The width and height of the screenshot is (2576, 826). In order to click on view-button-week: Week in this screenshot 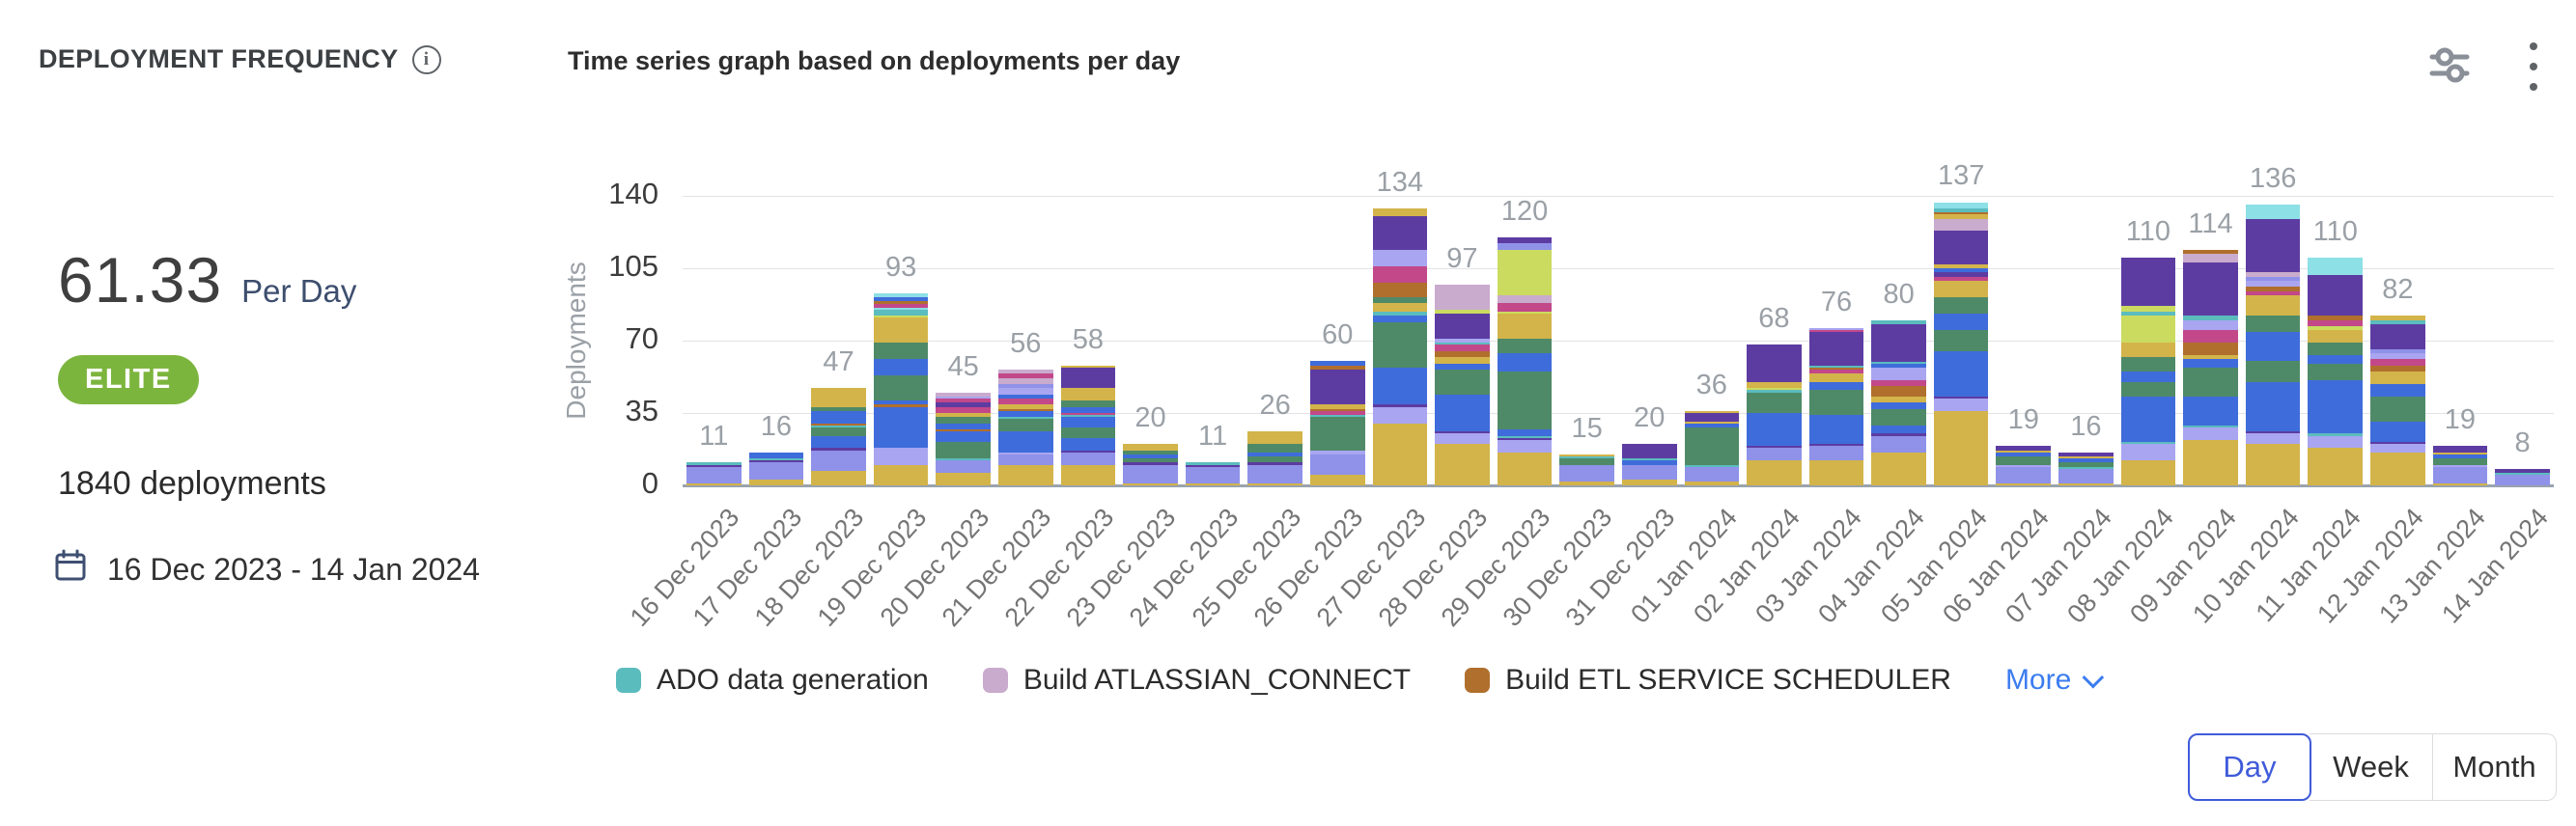, I will do `click(2372, 767)`.